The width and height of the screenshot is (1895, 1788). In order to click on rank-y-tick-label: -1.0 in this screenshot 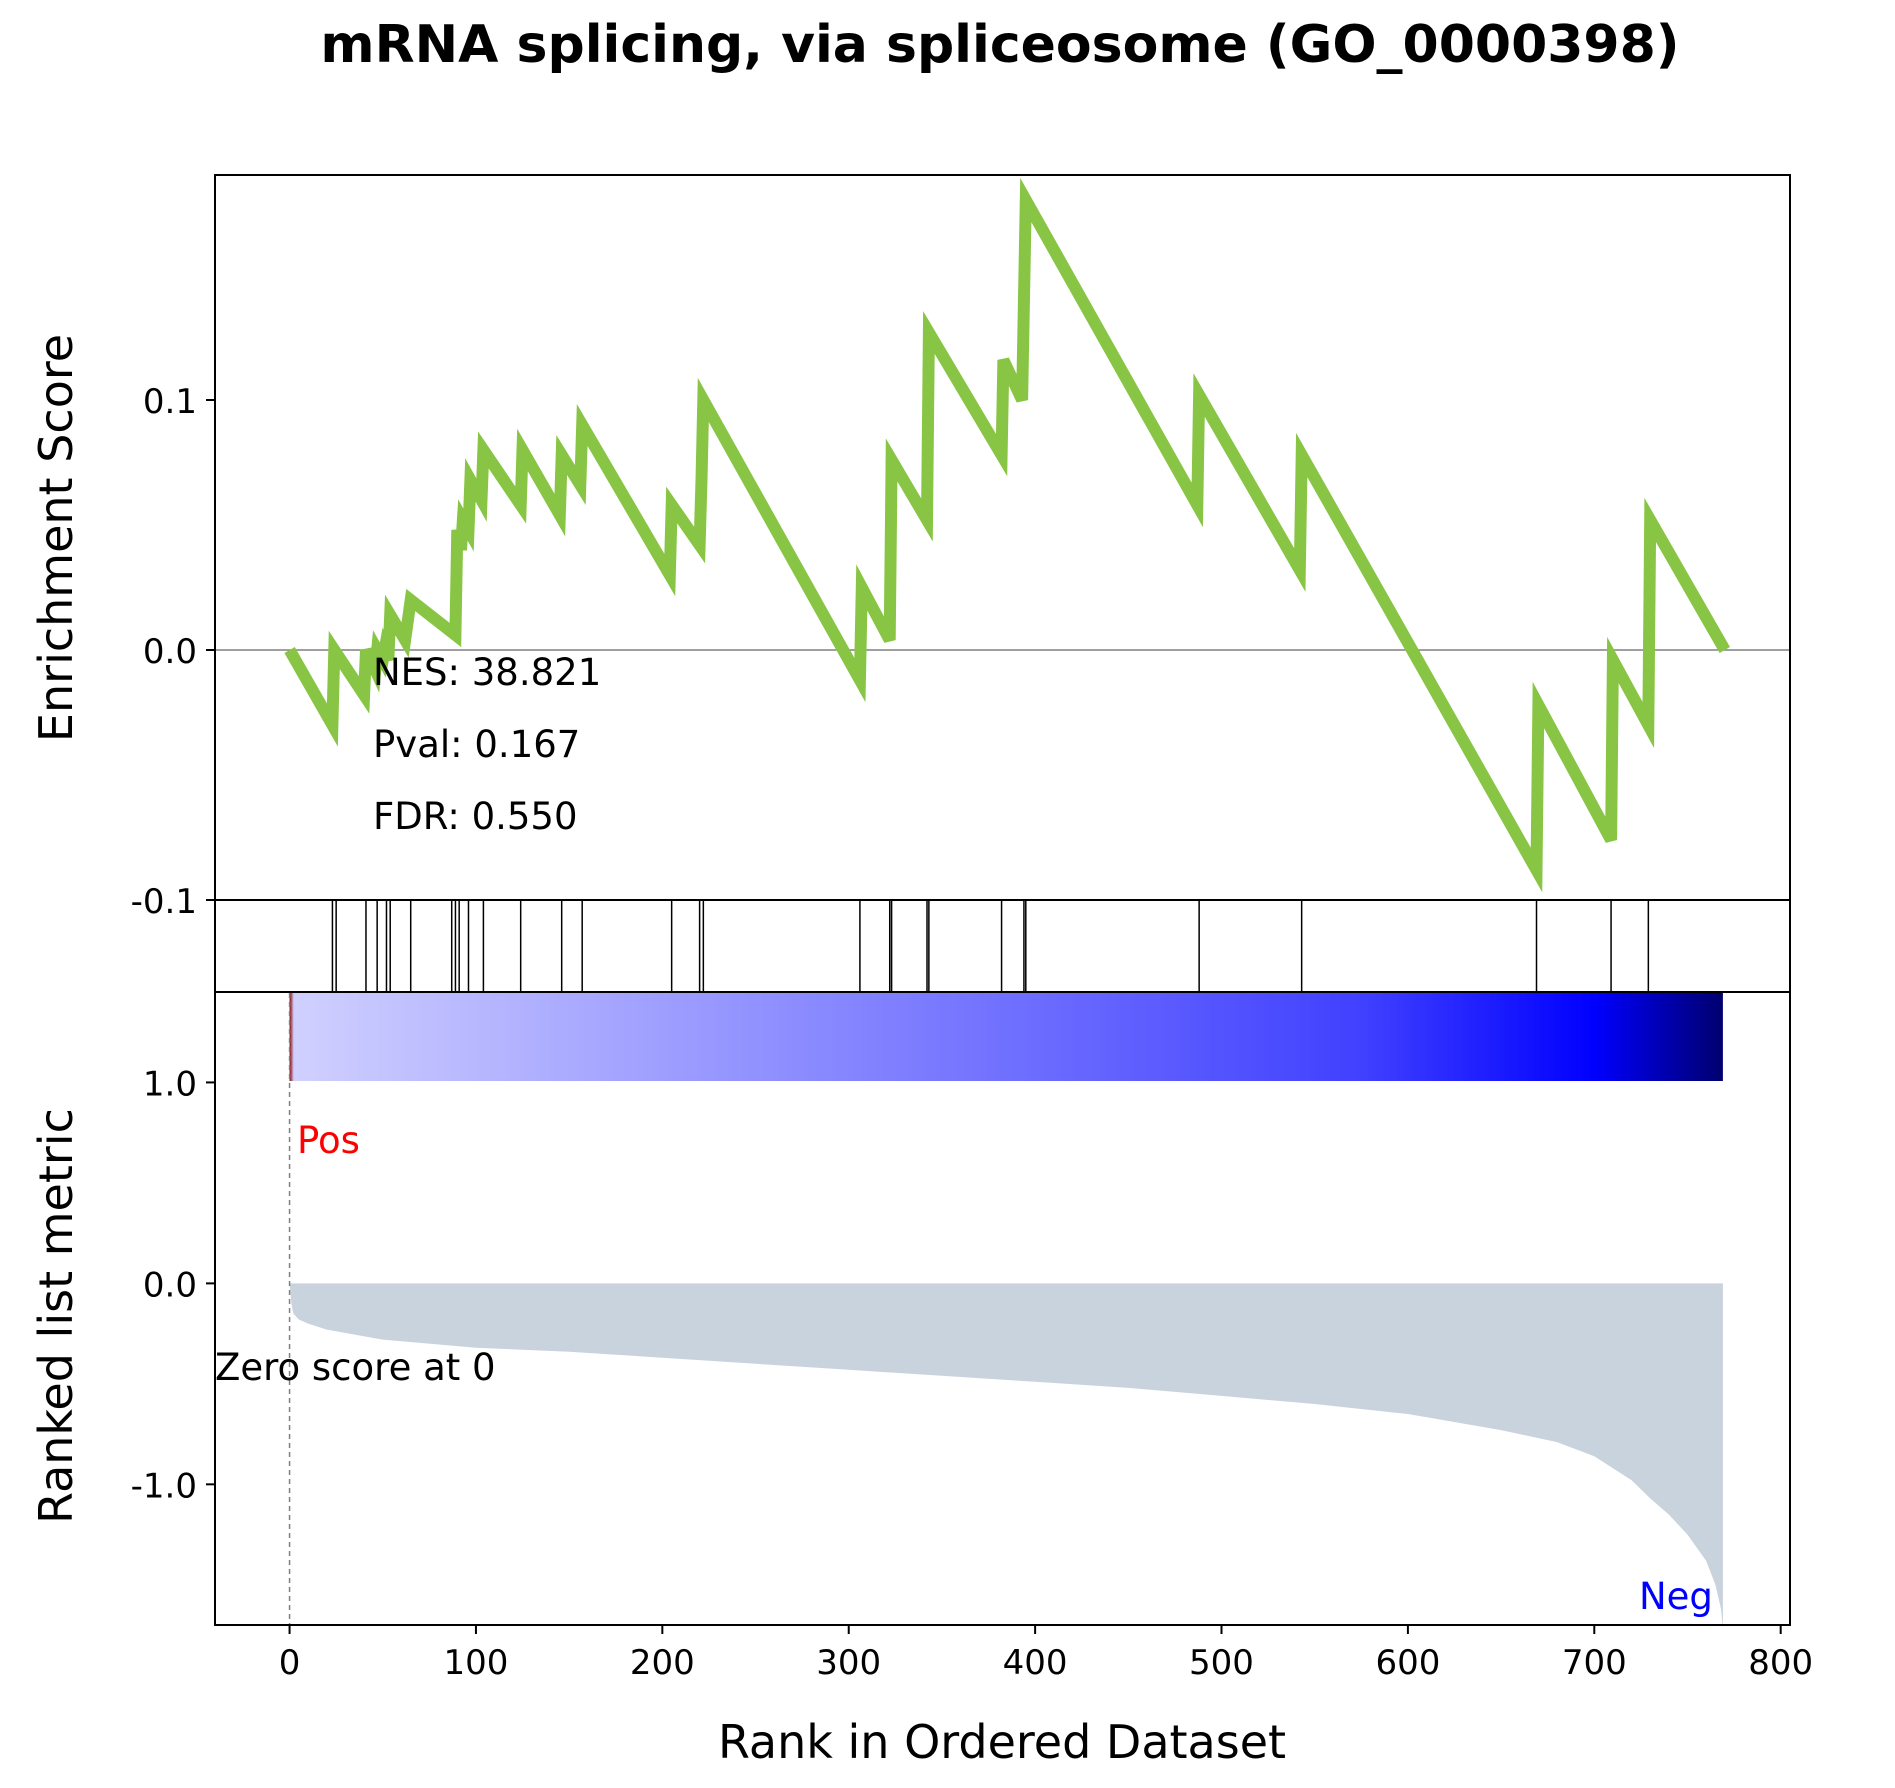, I will do `click(164, 1486)`.